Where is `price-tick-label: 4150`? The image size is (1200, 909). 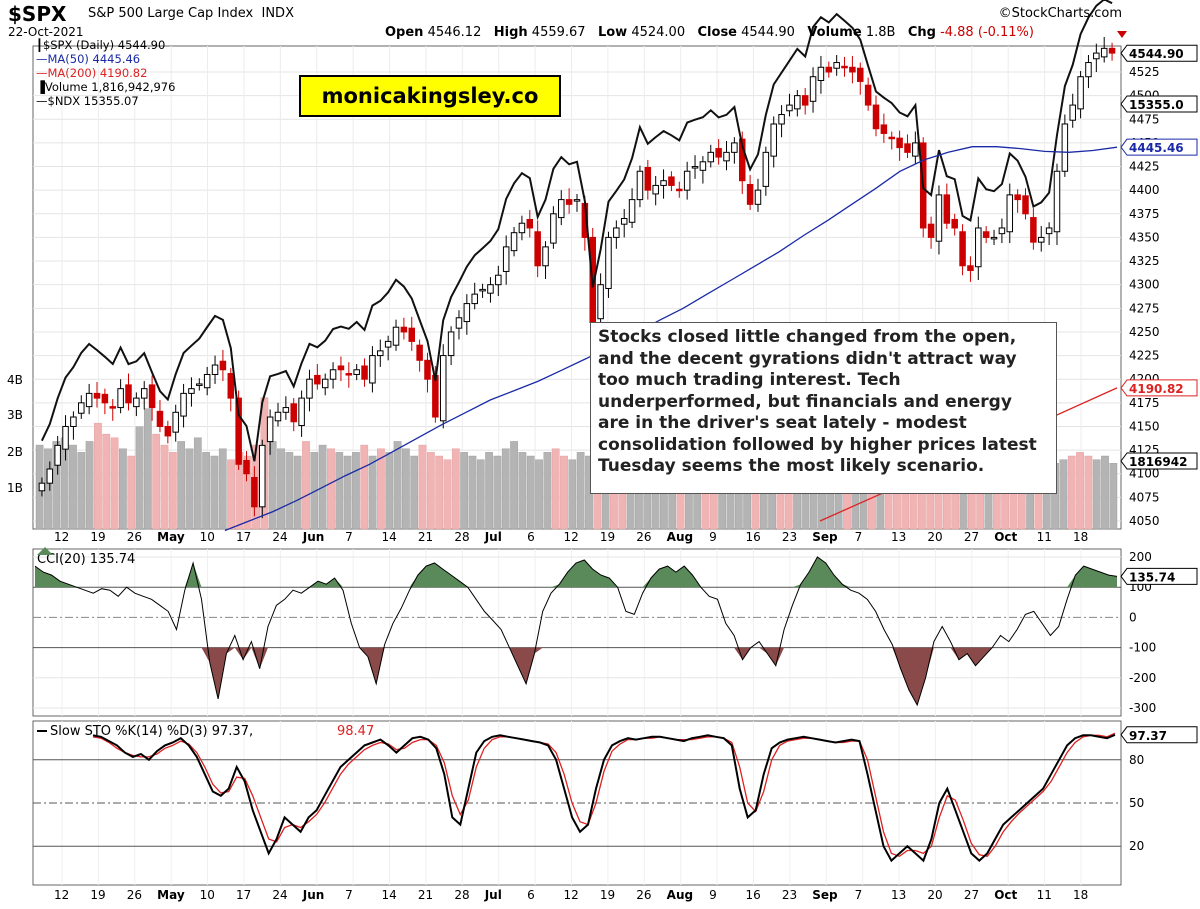
price-tick-label: 4150 is located at coordinates (1144, 426).